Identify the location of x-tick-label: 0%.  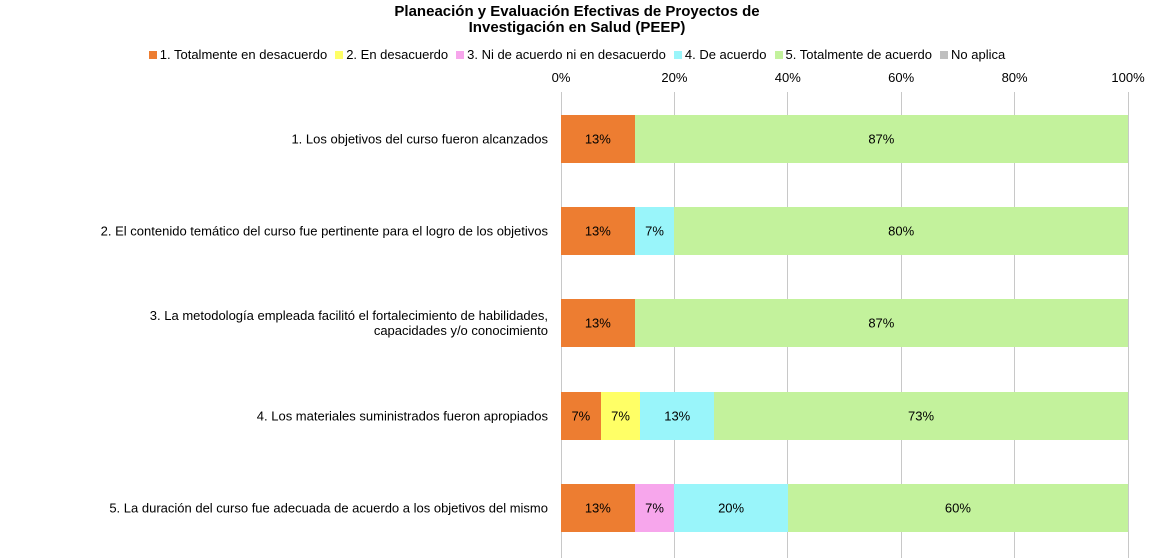
(561, 77).